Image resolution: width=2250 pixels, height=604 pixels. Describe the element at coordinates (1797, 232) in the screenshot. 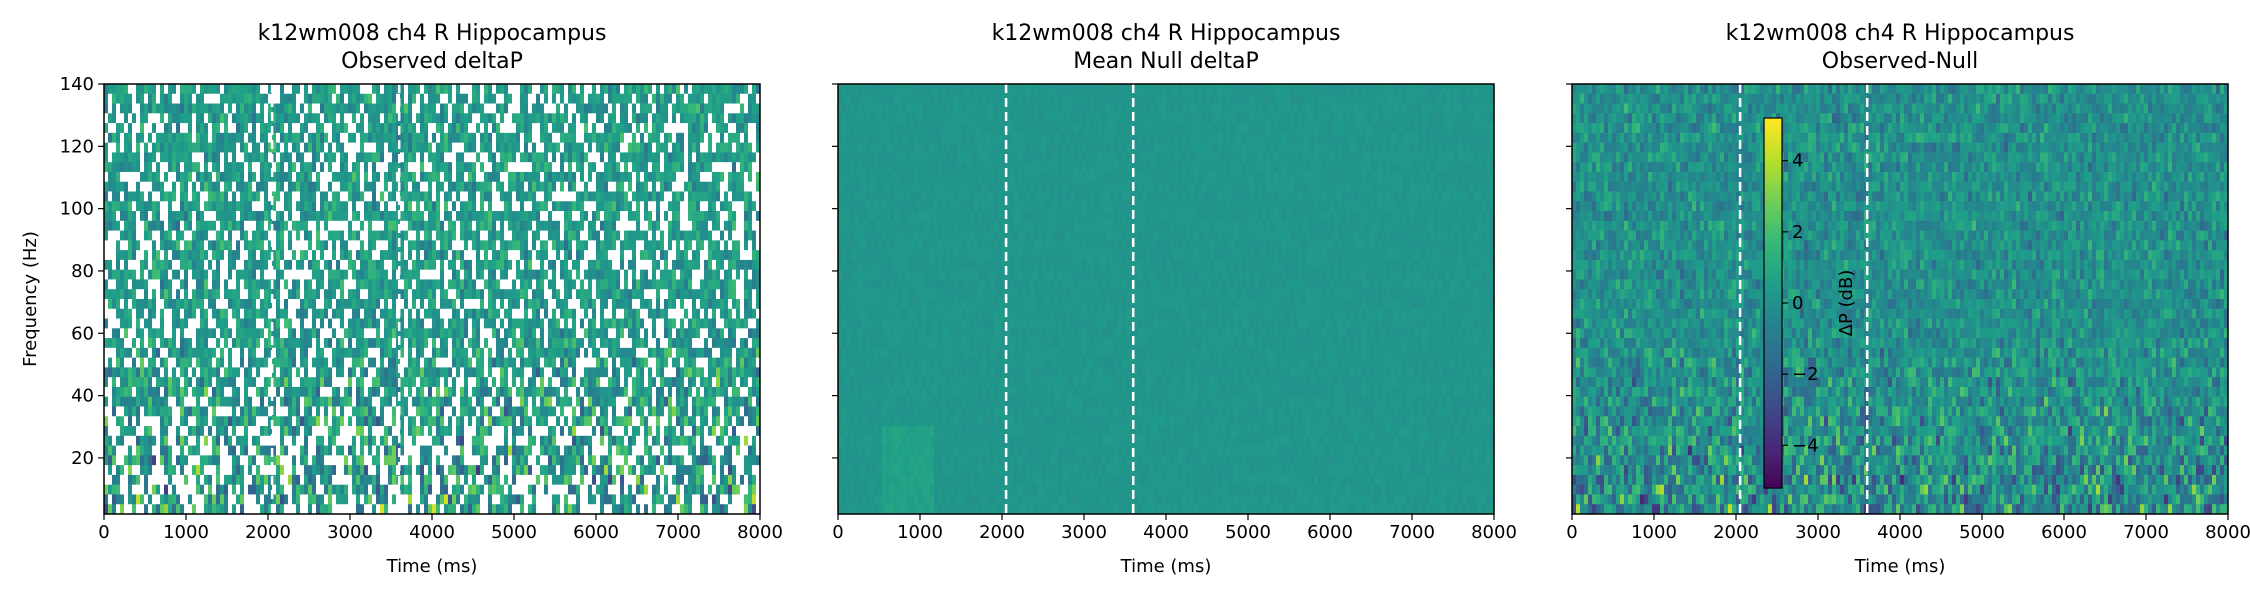

I see `colorbar-tick-label: 2` at that location.